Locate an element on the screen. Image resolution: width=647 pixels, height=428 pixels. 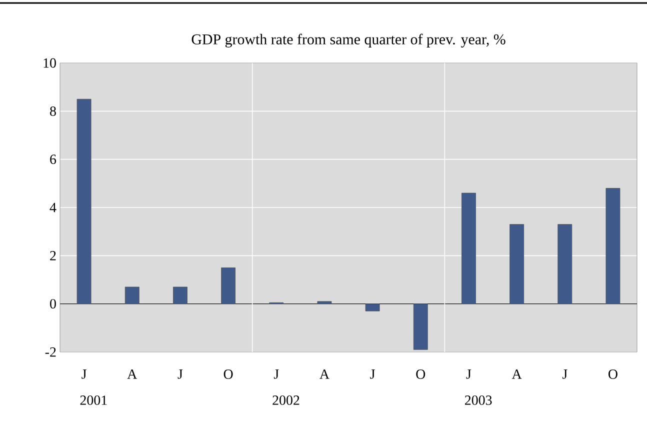
y-tick-label: 8 is located at coordinates (53, 111).